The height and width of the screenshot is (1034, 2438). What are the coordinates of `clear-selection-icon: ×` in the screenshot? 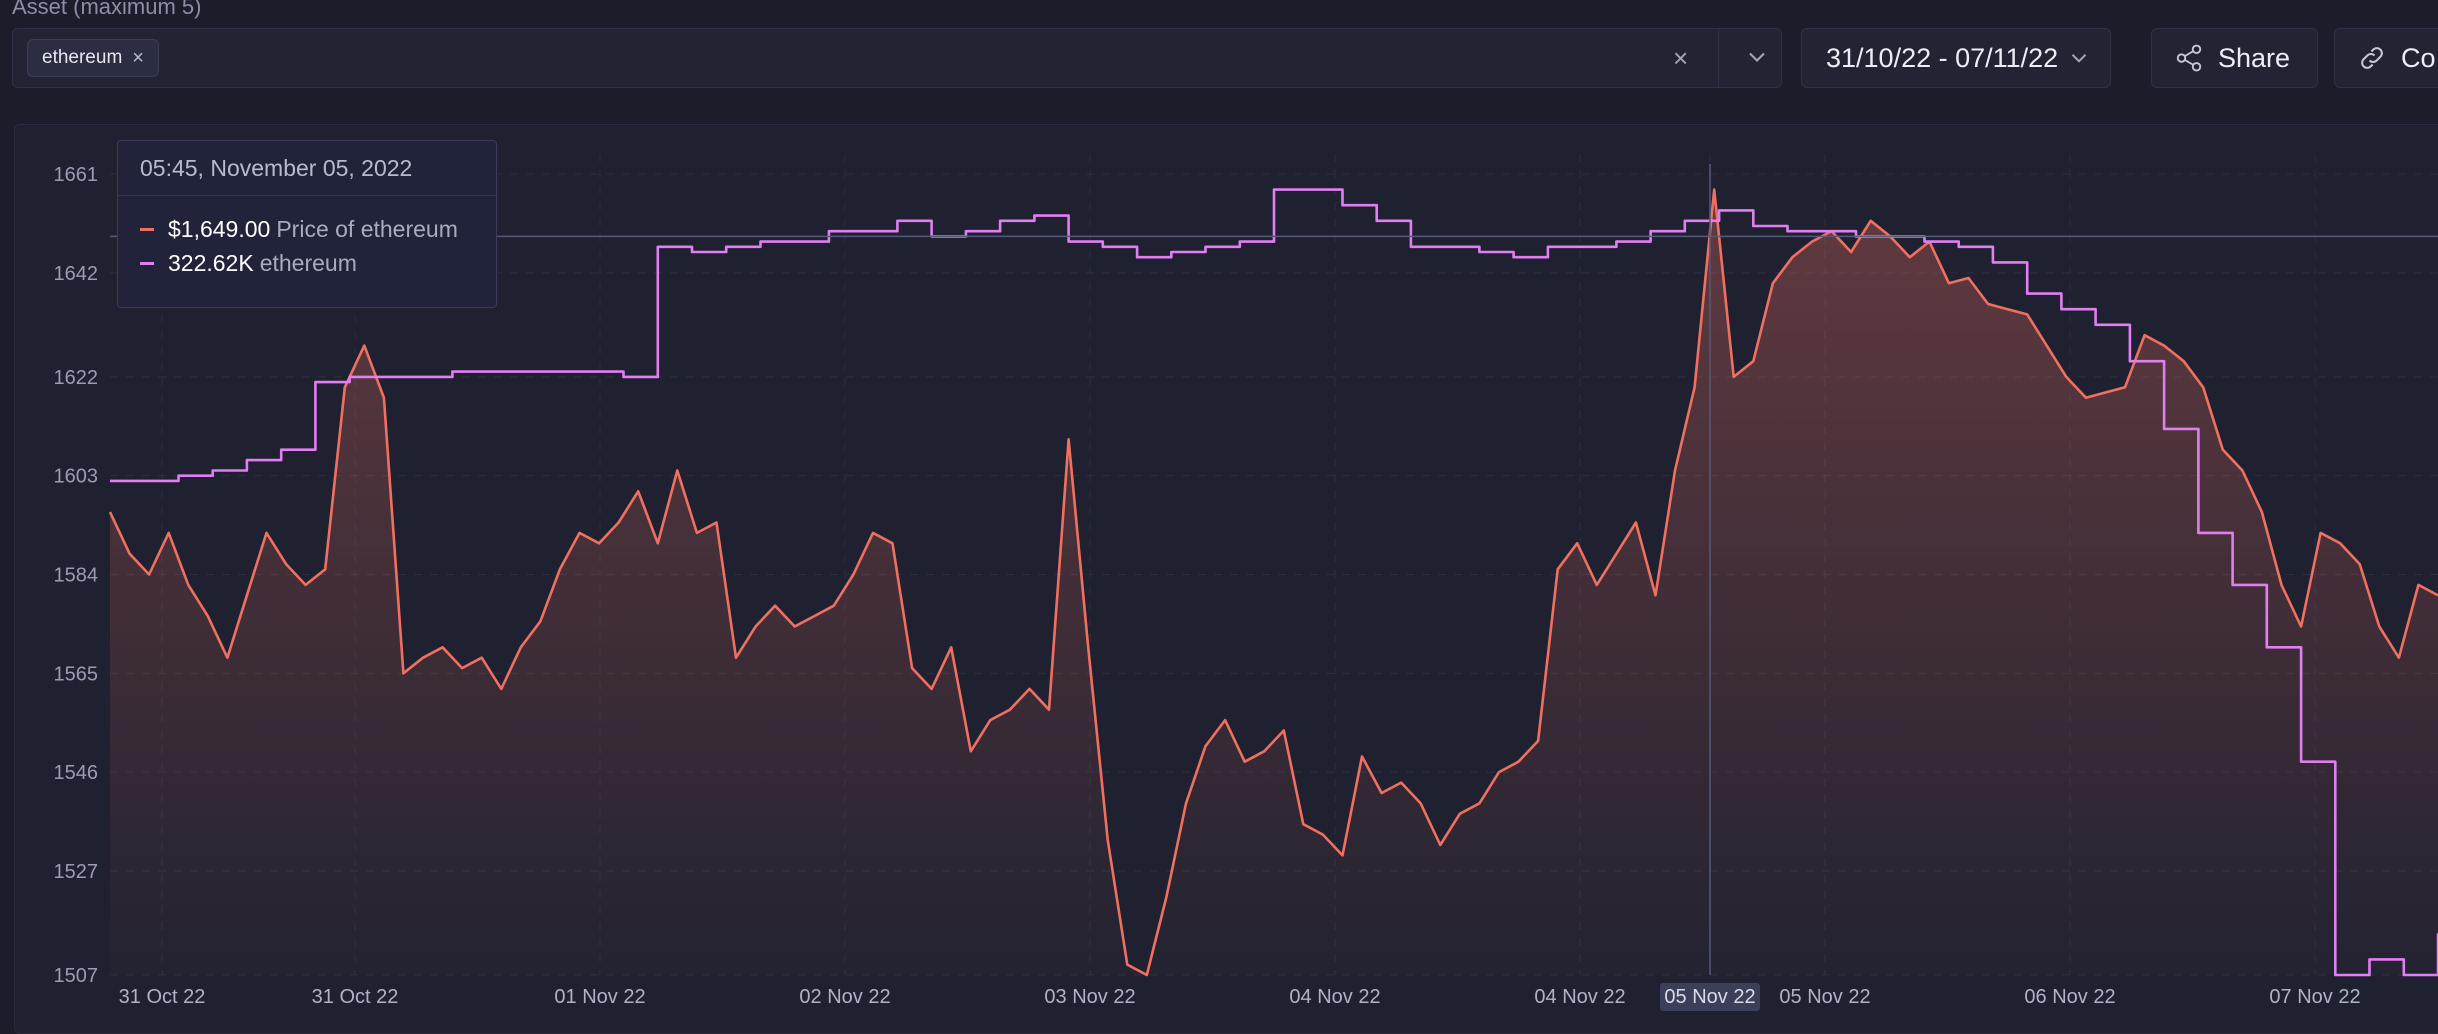 It's located at (1681, 58).